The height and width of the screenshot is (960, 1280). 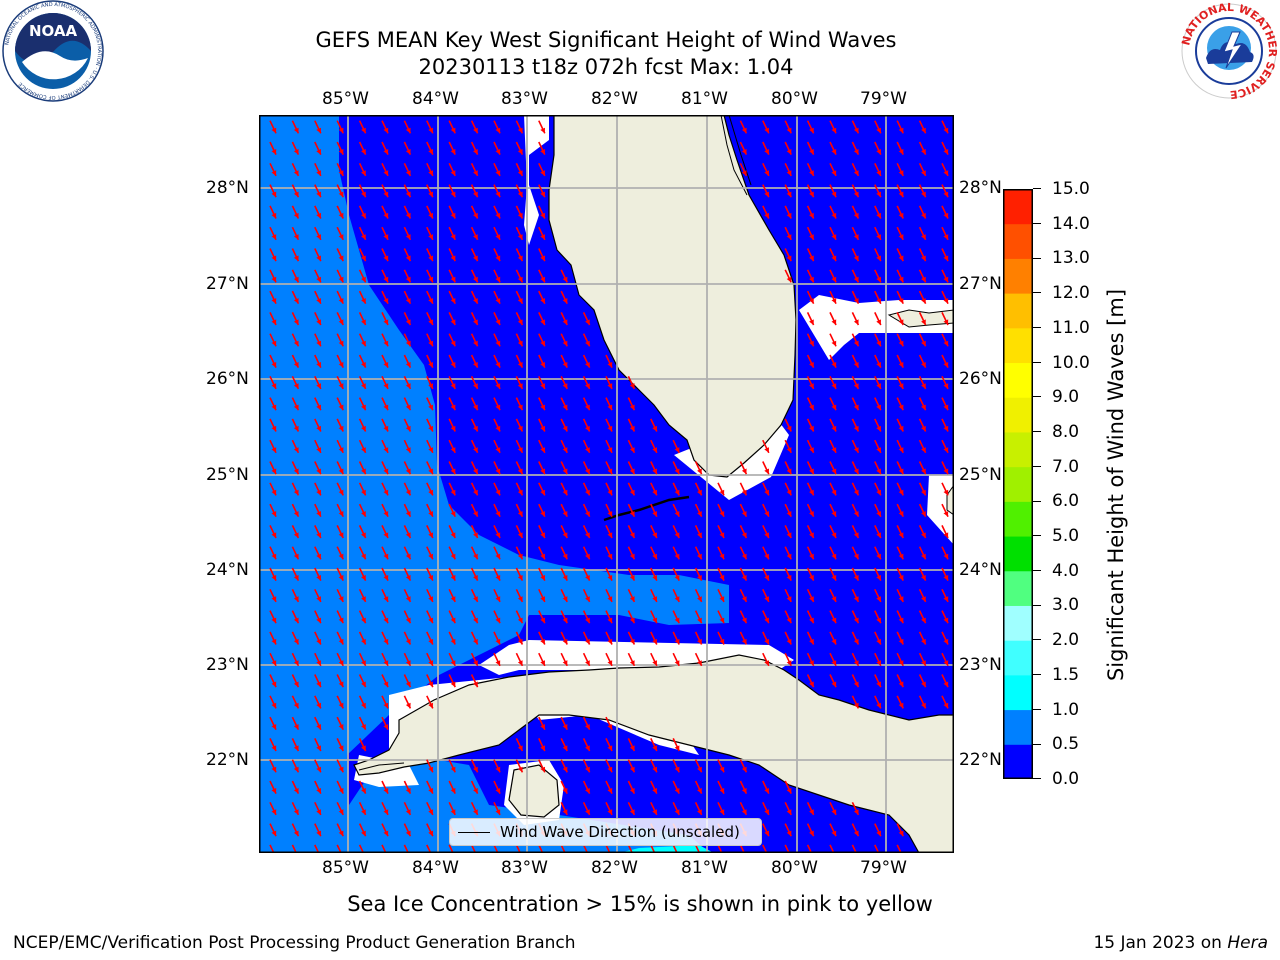 What do you see at coordinates (1066, 431) in the screenshot?
I see `colorbar-tick-label: 8.0` at bounding box center [1066, 431].